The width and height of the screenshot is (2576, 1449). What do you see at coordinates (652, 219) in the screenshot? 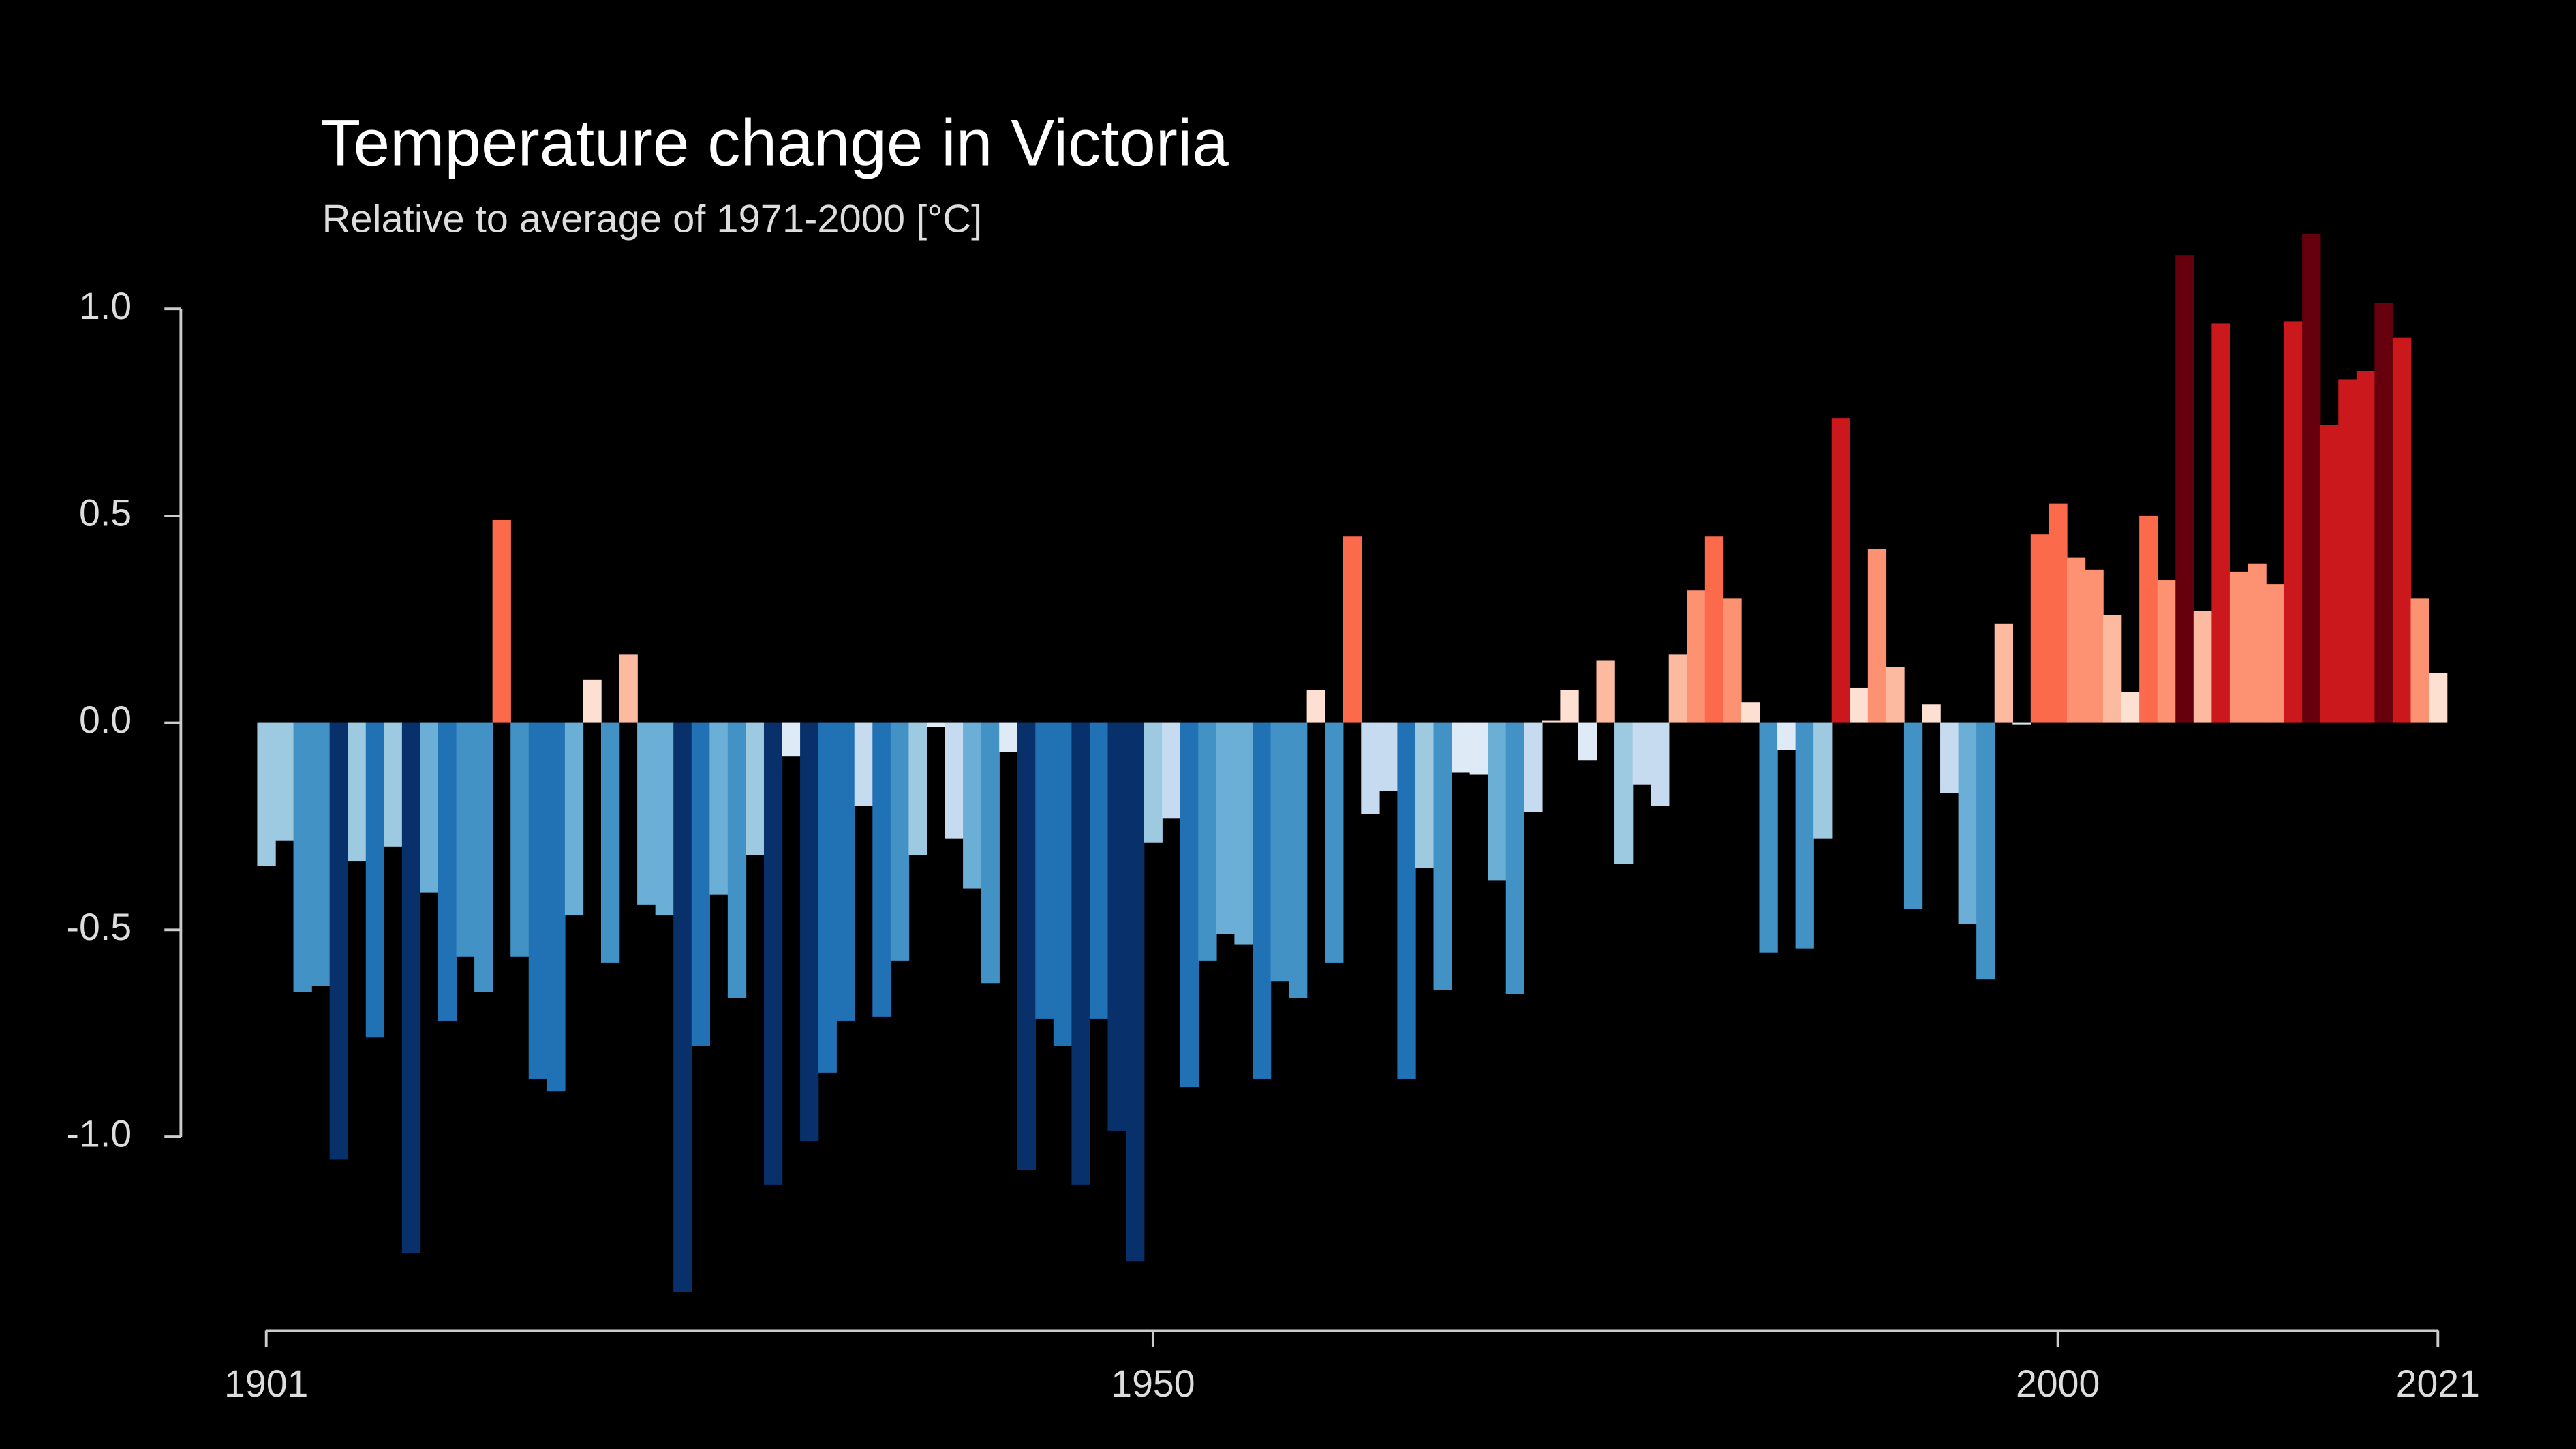
I see `chart-subtitle: Relative to average of 1971-2000 [°C]` at bounding box center [652, 219].